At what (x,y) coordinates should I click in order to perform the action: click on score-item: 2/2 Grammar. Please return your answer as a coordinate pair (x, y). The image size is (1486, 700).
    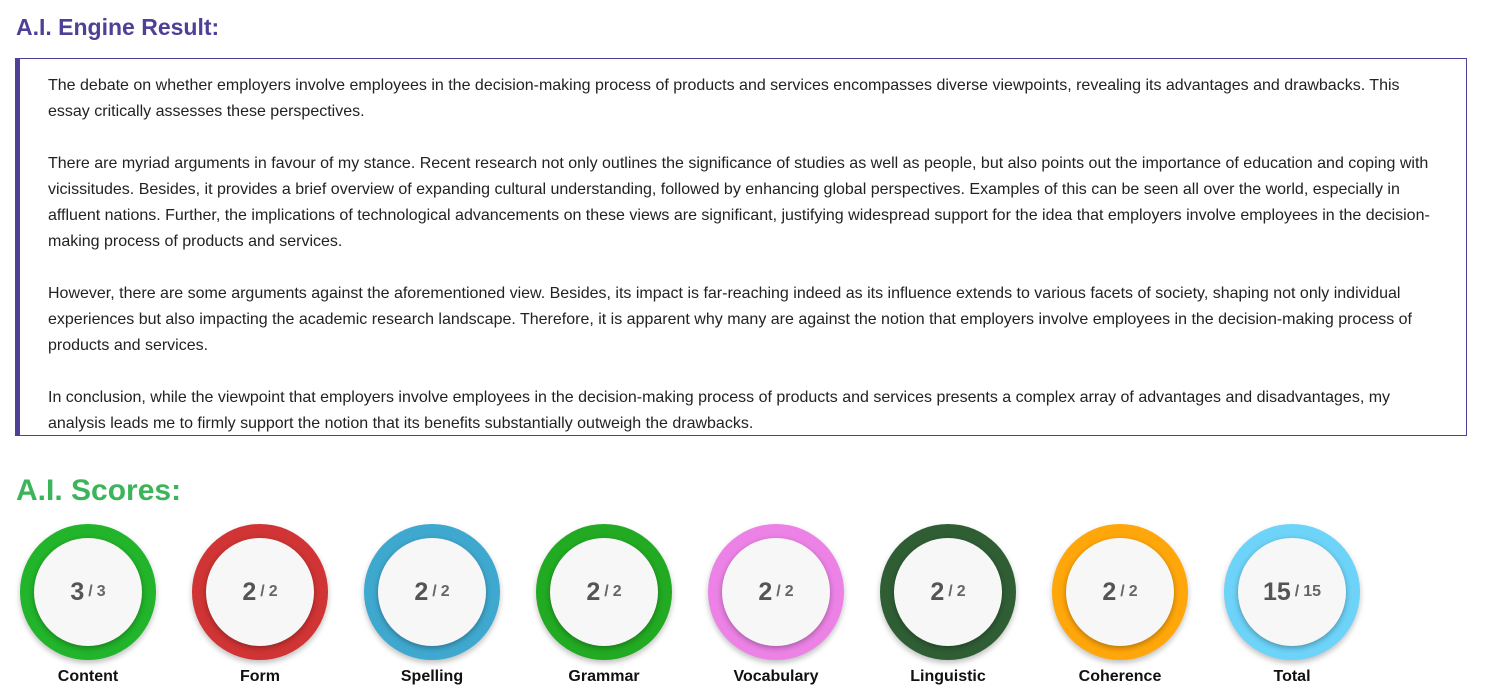
    Looking at the image, I should click on (604, 611).